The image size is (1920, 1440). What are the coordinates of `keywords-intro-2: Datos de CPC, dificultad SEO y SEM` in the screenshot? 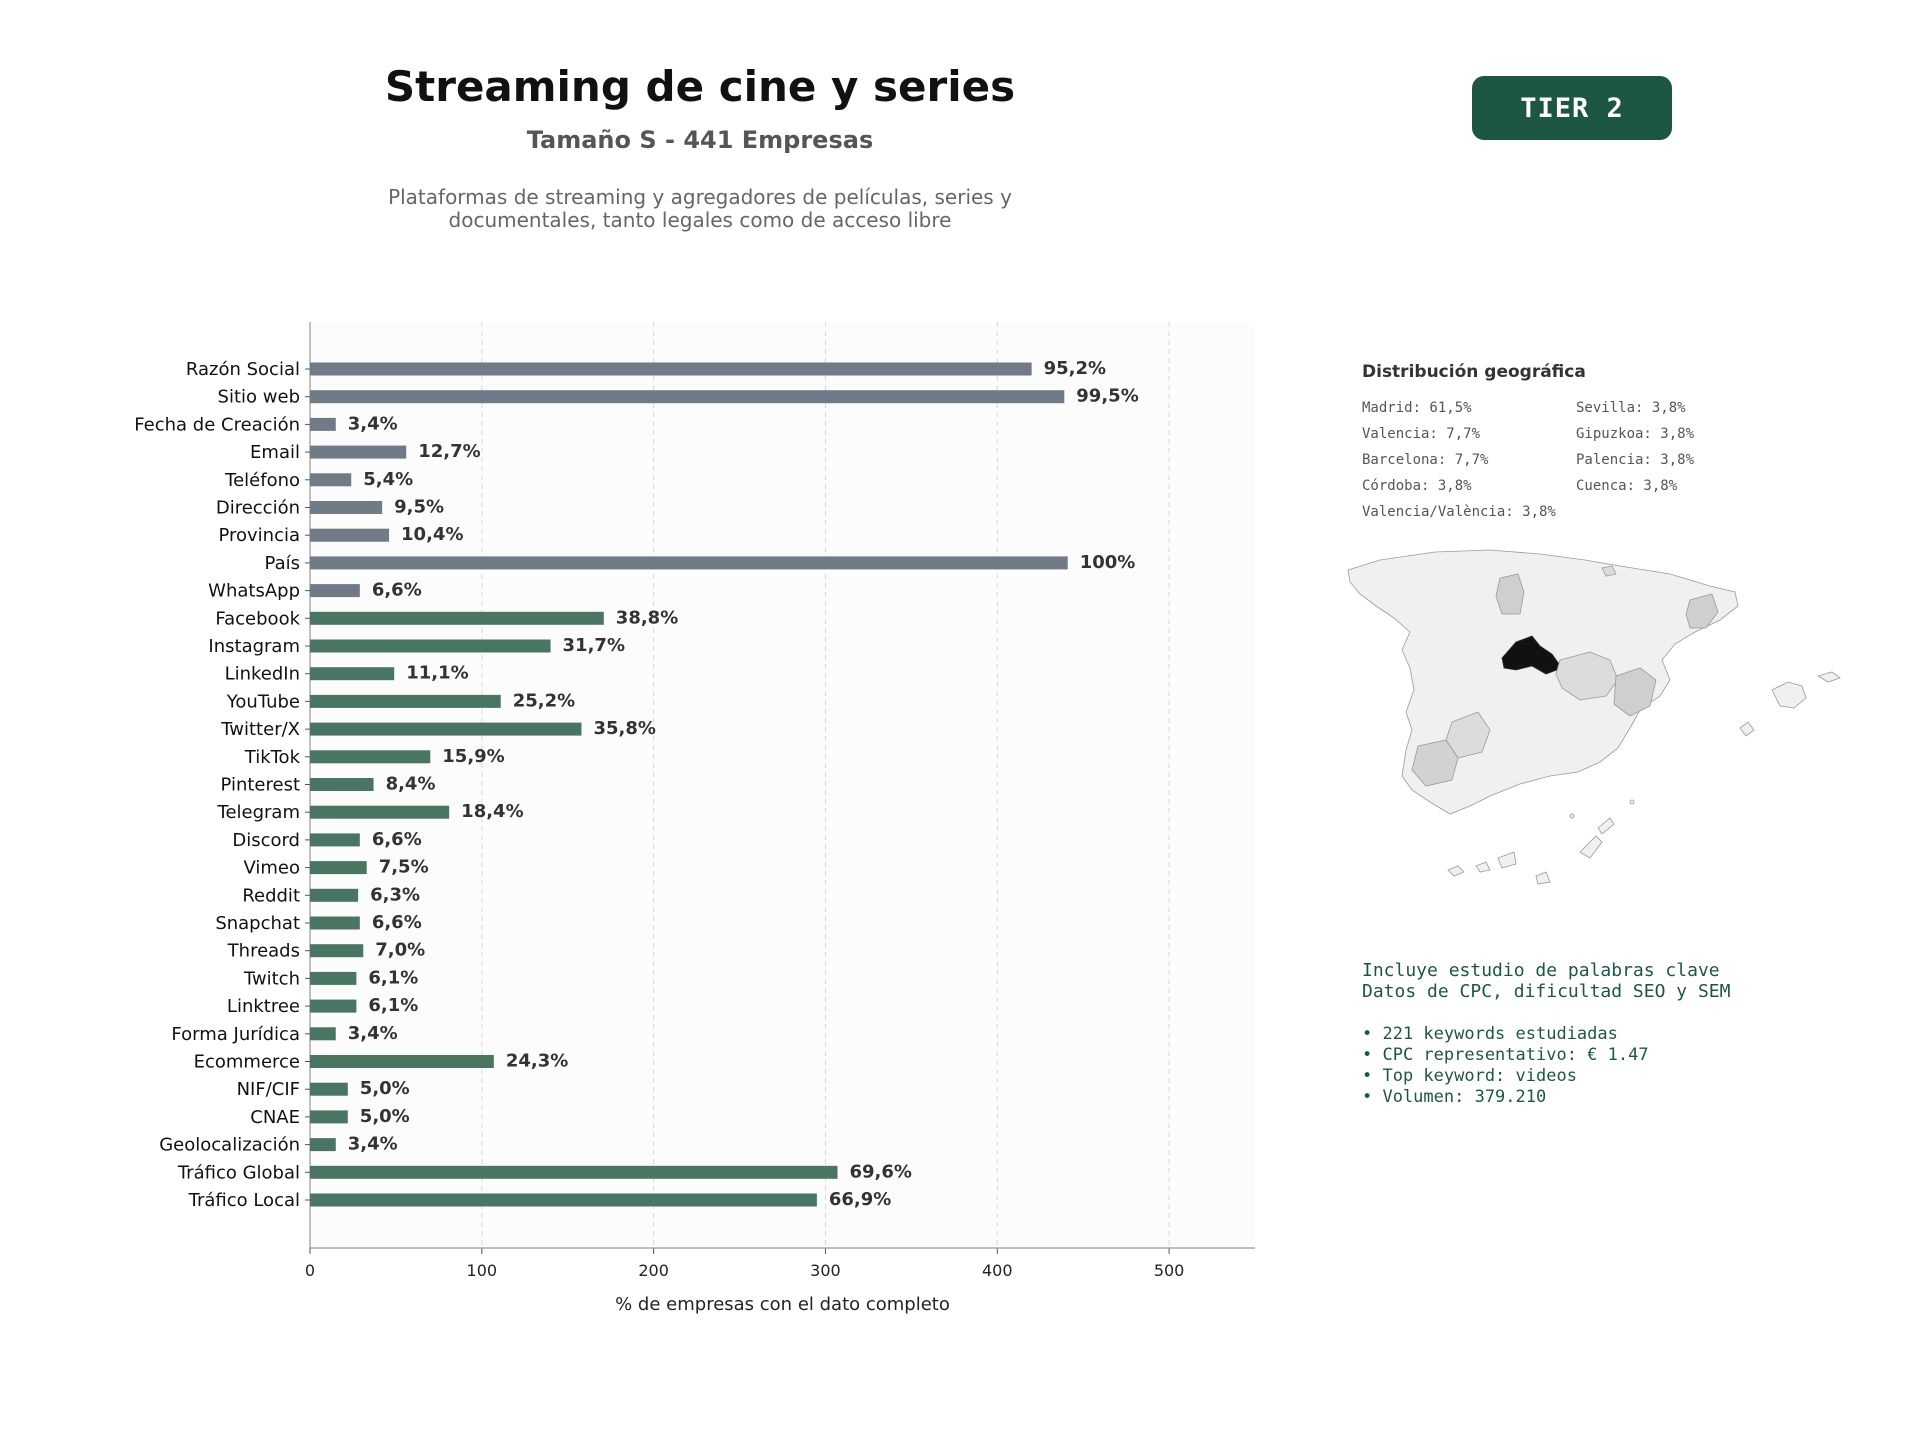 It's located at (1546, 991).